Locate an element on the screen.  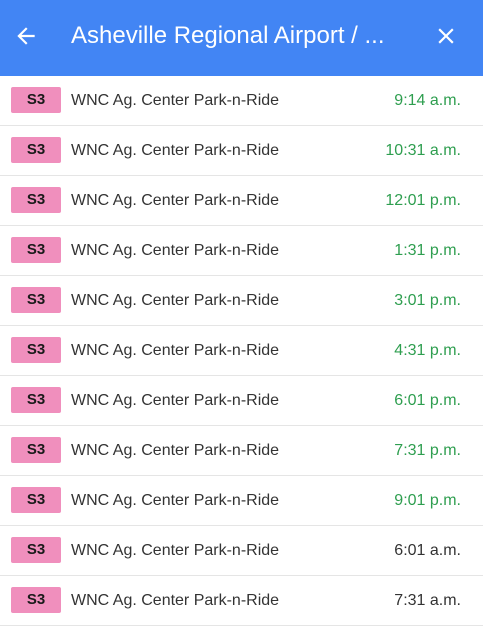
departure-row: S3 WNC Ag. Center Park-n-Ride 3:01 p.m. is located at coordinates (241, 301).